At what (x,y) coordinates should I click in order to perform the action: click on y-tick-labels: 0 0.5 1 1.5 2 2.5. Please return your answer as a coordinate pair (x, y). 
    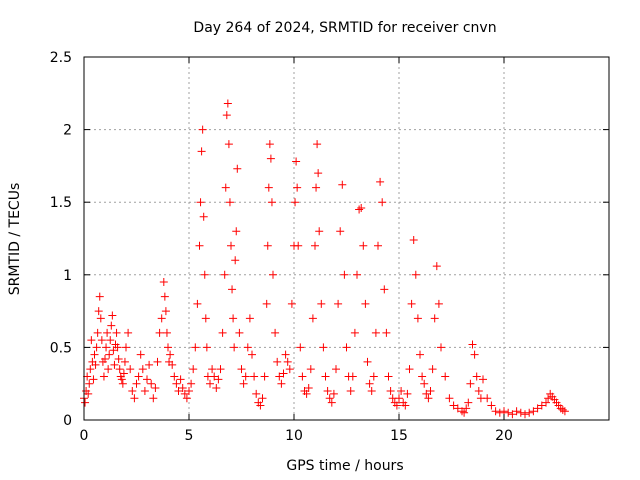
    Looking at the image, I should click on (61, 239).